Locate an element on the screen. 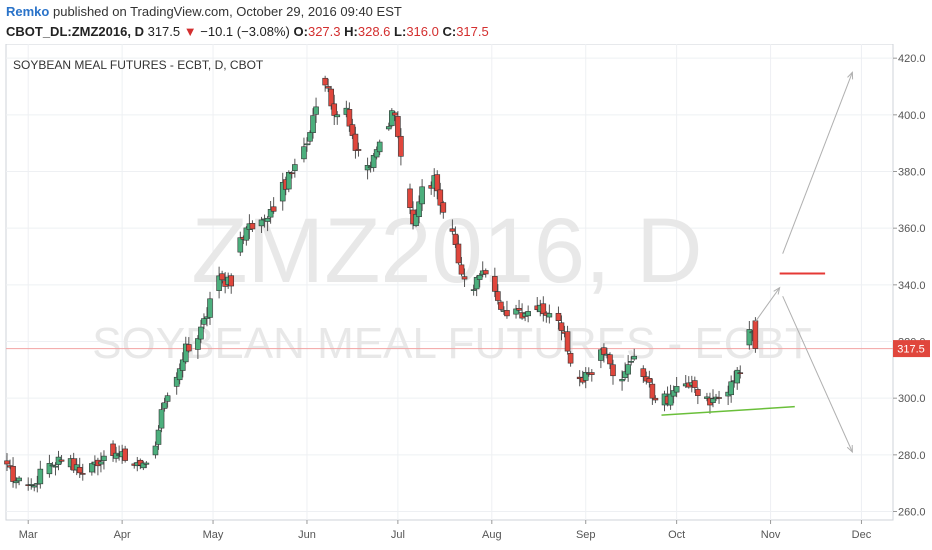 This screenshot has width=932, height=550. watermark-symbol: ZMZ2016, D is located at coordinates (446, 251).